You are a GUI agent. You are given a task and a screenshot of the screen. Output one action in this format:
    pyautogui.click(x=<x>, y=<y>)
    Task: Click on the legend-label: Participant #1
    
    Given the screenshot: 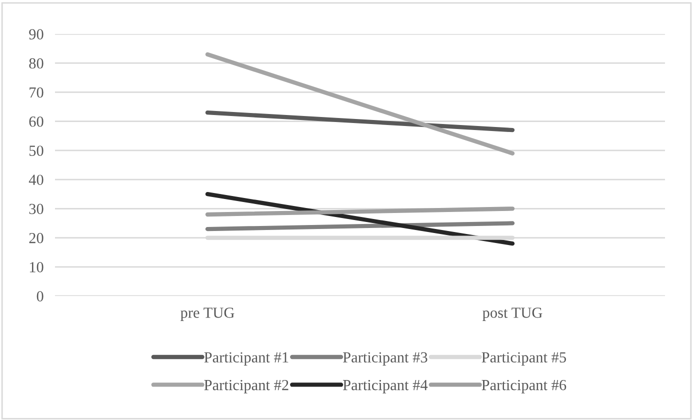 What is the action you would take?
    pyautogui.click(x=246, y=359)
    